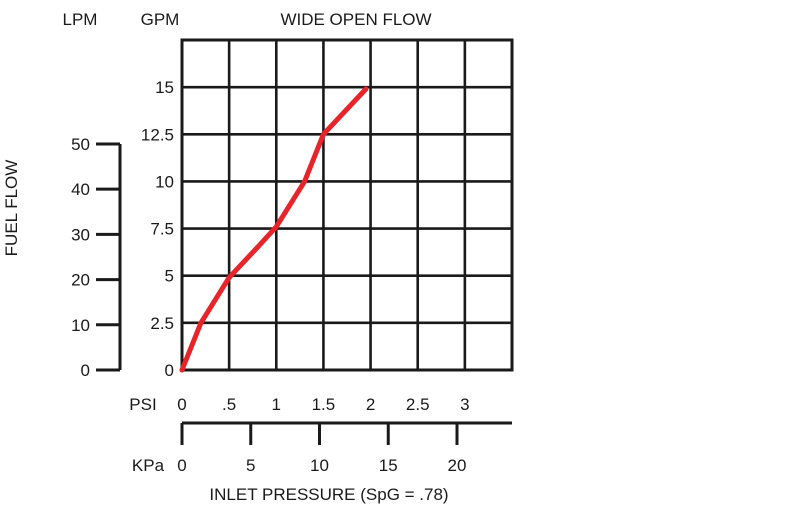 The height and width of the screenshot is (517, 800). Describe the element at coordinates (164, 87) in the screenshot. I see `y-tick-label: 15` at that location.